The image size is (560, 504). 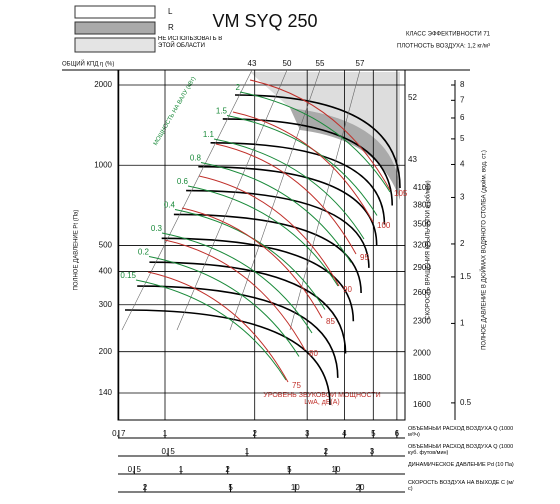 I want to click on efficiency-label: ОБЩИЙ КПД η (%), so click(x=88, y=64).